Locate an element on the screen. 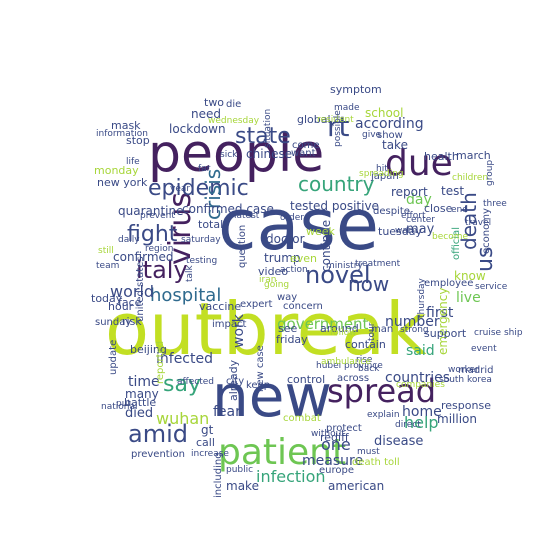  word-tour: tour is located at coordinates (372, 331).